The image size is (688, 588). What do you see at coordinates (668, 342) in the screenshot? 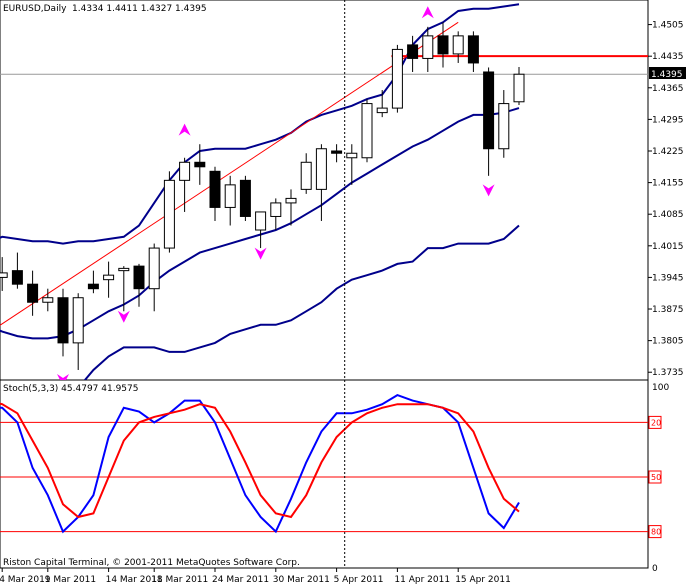
I see `price-tick-label: 1.3805` at bounding box center [668, 342].